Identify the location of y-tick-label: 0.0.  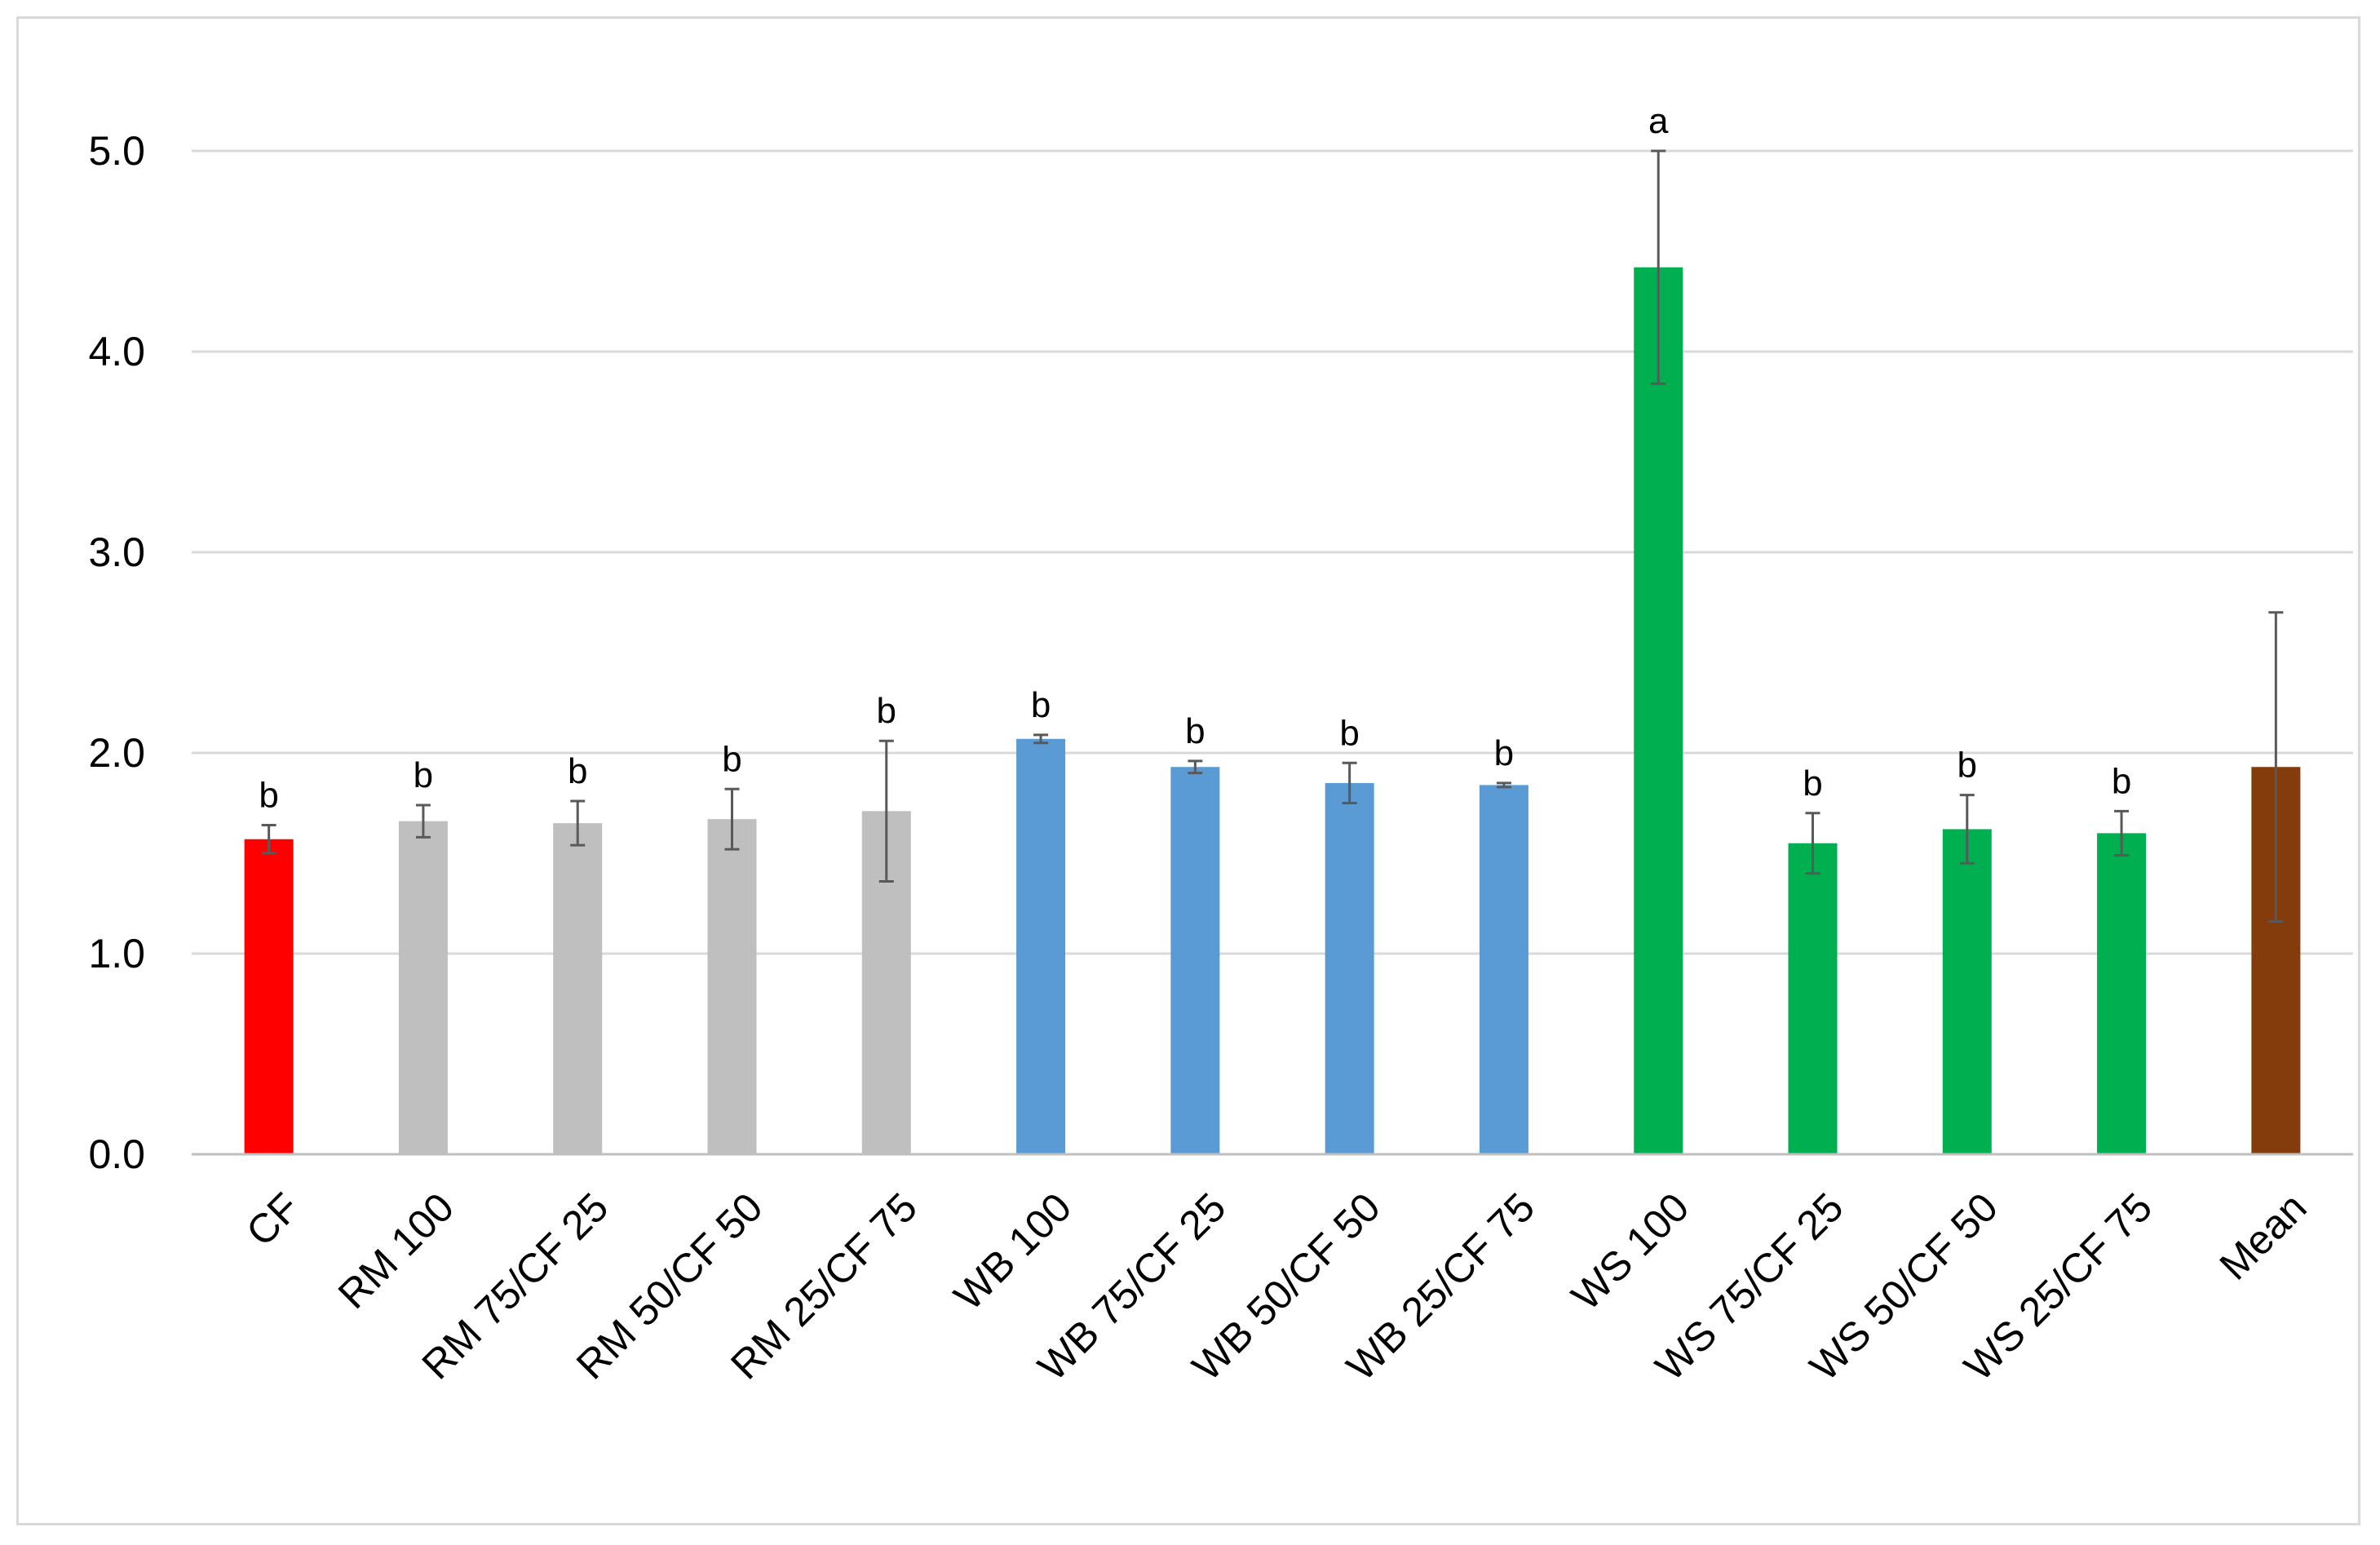
(117, 1154).